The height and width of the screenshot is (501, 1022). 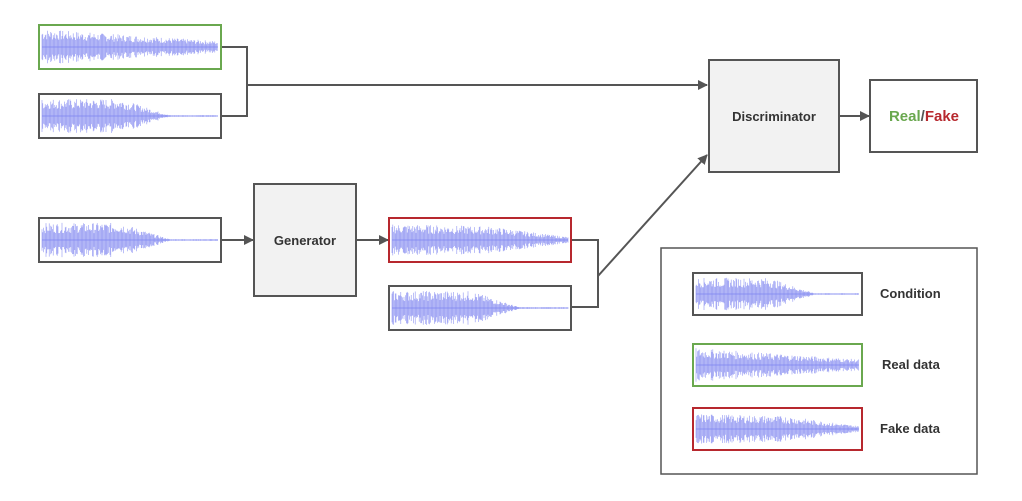 I want to click on output-label: Real/Fake, so click(x=924, y=116).